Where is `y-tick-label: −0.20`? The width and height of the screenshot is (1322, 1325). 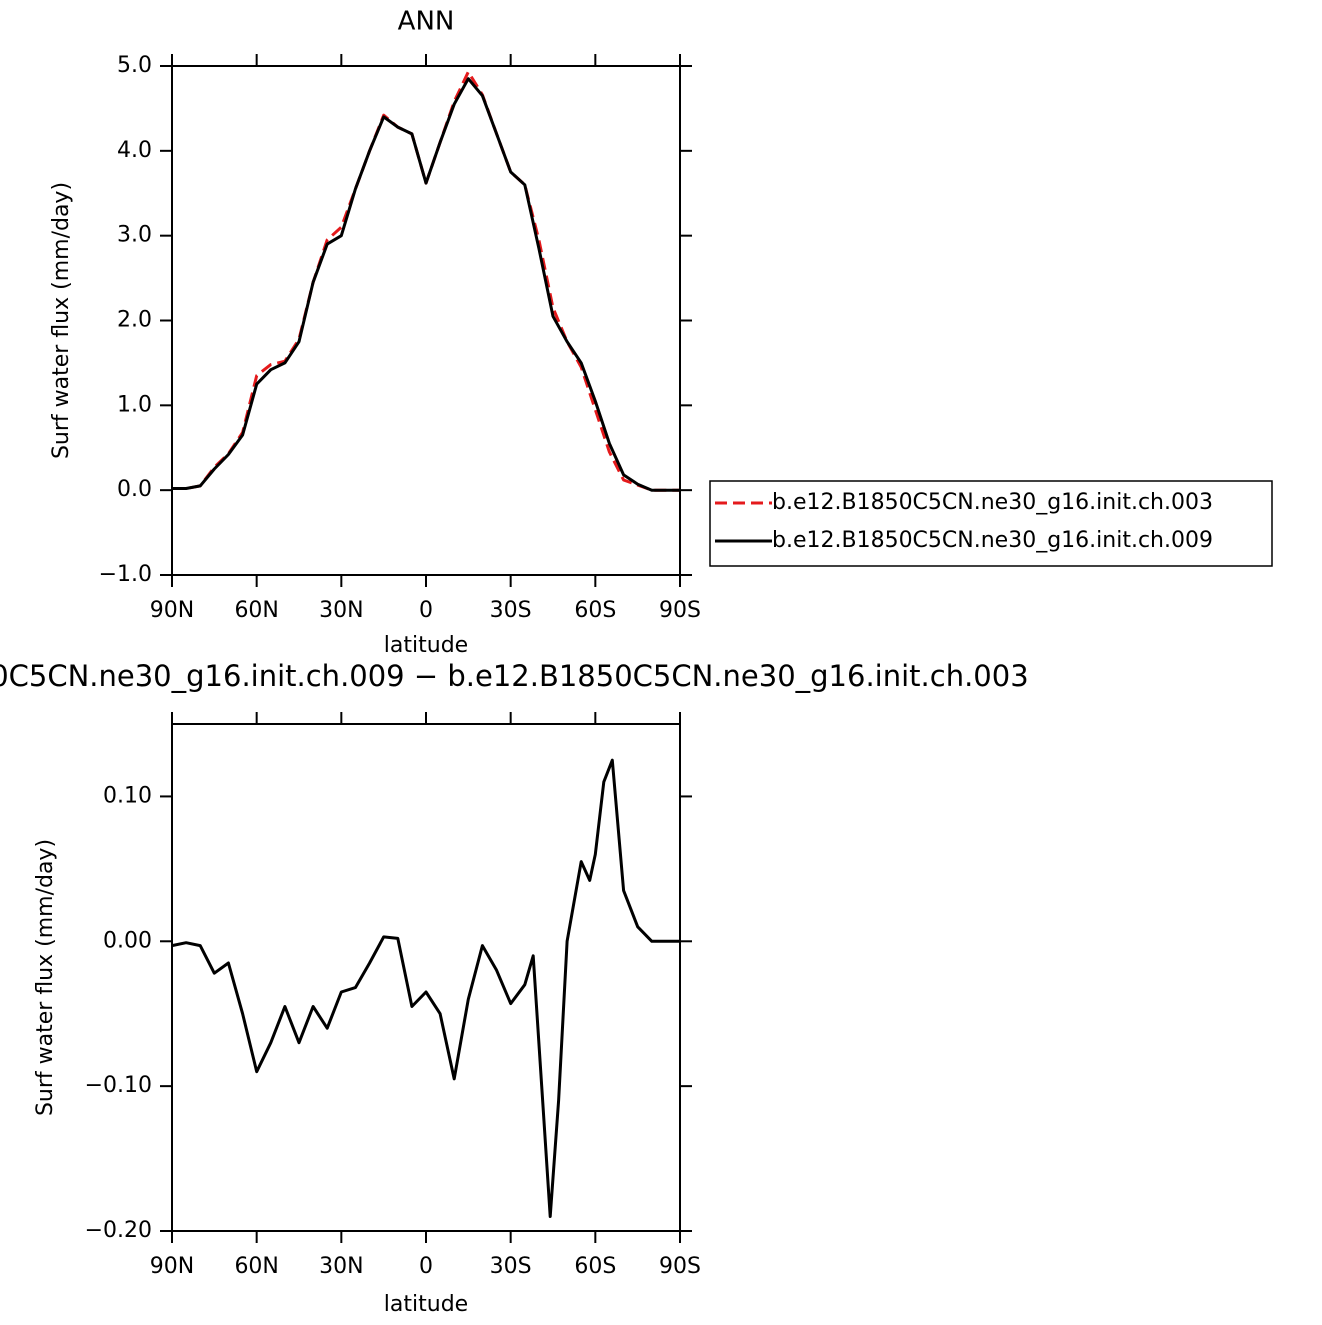
y-tick-label: −0.20 is located at coordinates (118, 1230).